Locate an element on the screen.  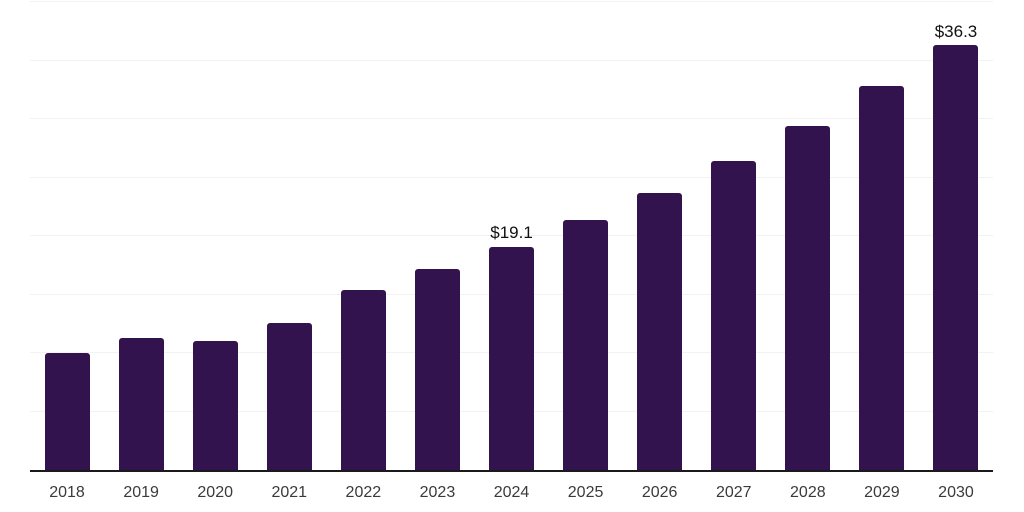
bar-slot: $19.1 is located at coordinates (511, 236).